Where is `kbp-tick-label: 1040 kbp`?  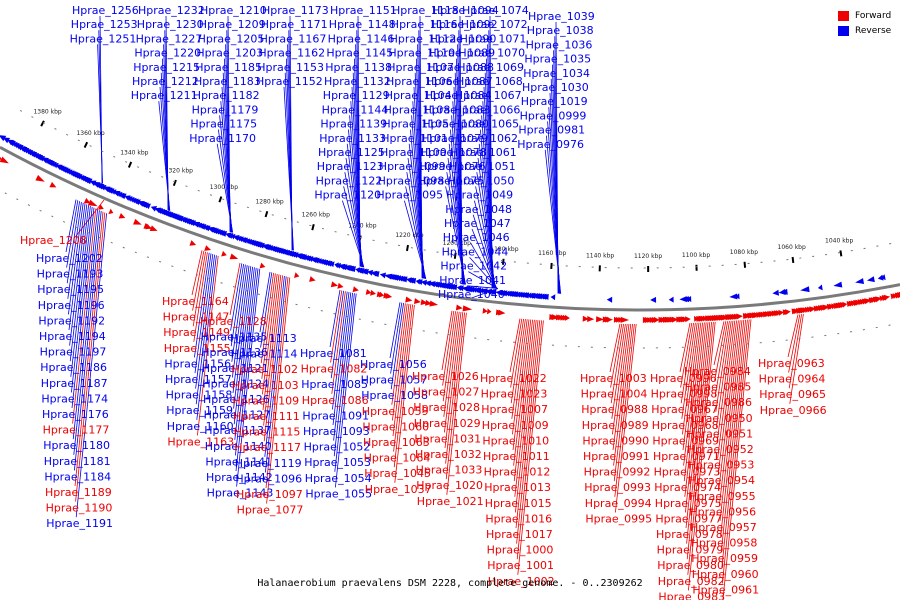
kbp-tick-label: 1040 kbp is located at coordinates (839, 241).